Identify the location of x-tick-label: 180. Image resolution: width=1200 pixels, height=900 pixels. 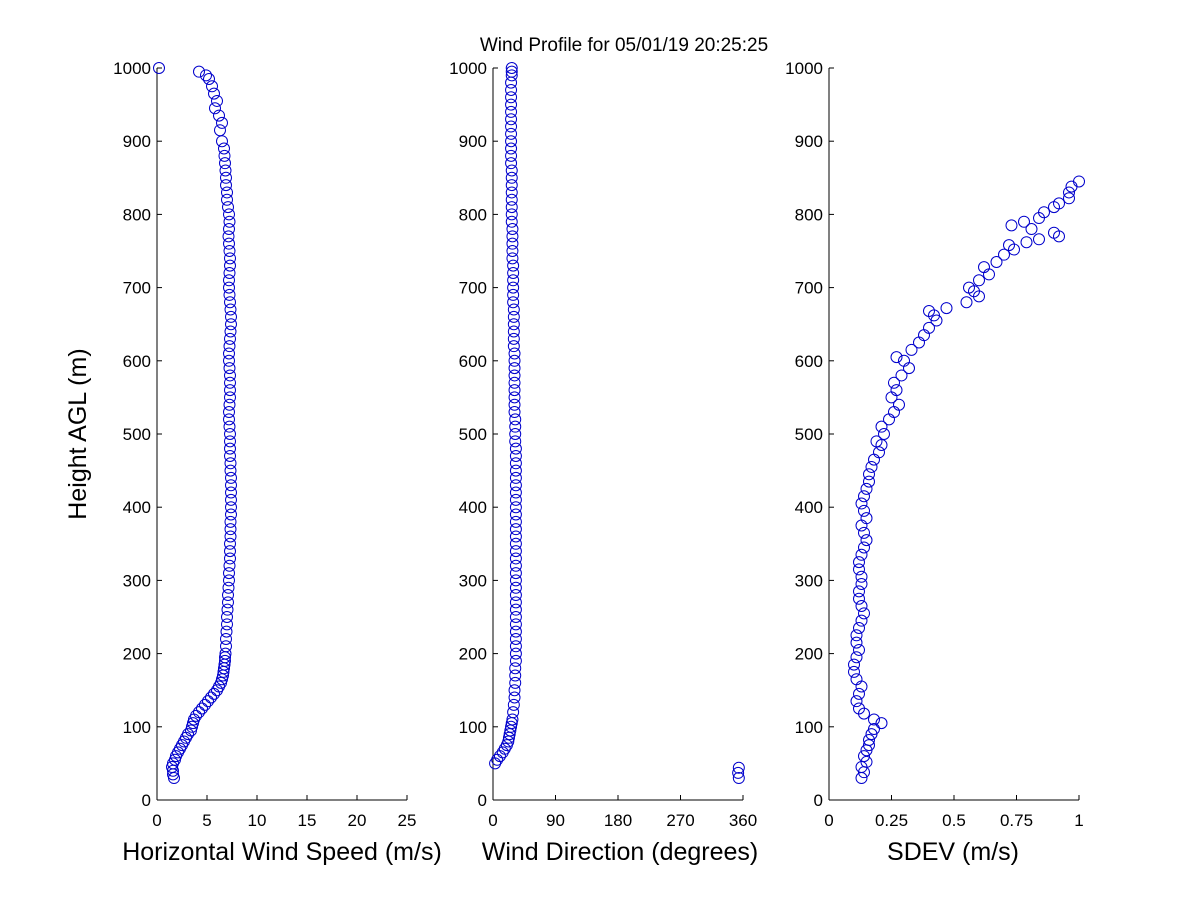
(618, 820).